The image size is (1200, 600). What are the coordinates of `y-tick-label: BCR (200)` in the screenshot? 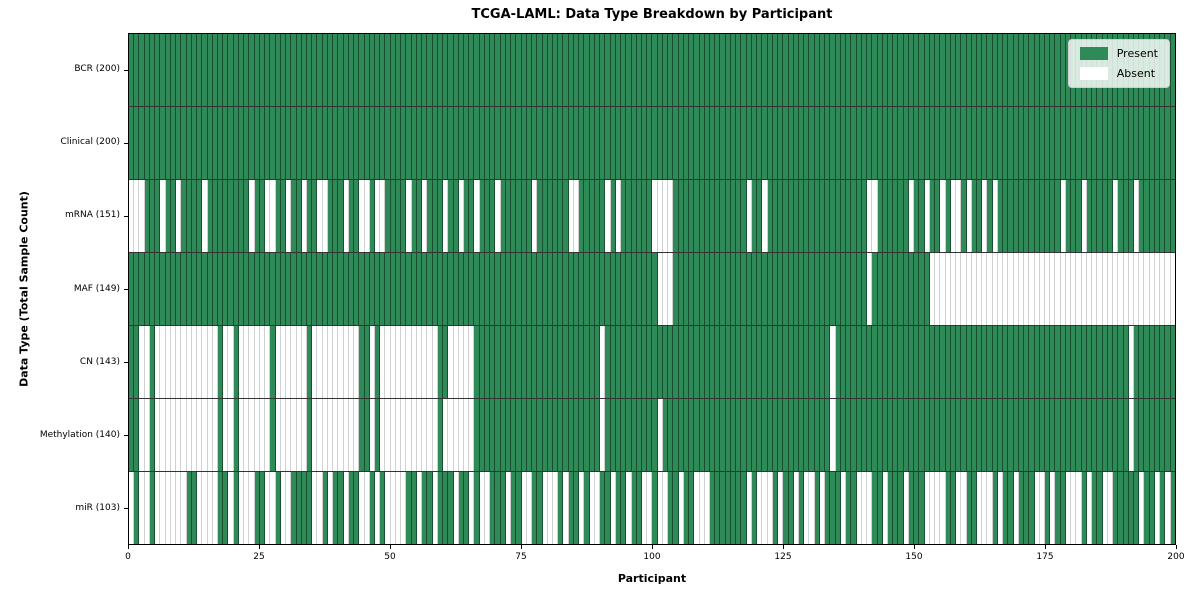 It's located at (97, 69).